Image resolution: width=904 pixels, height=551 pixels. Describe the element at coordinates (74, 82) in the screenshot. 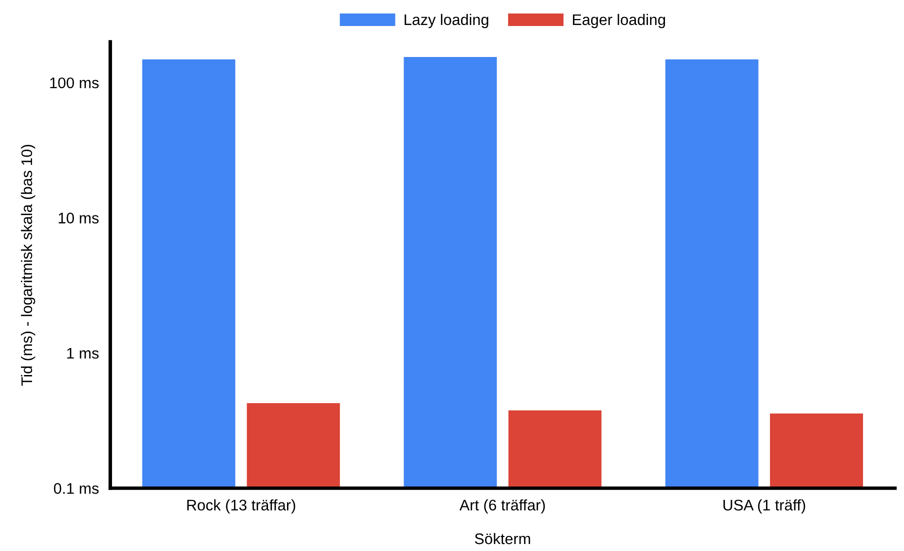

I see `y-tick-label: 100 ms` at that location.